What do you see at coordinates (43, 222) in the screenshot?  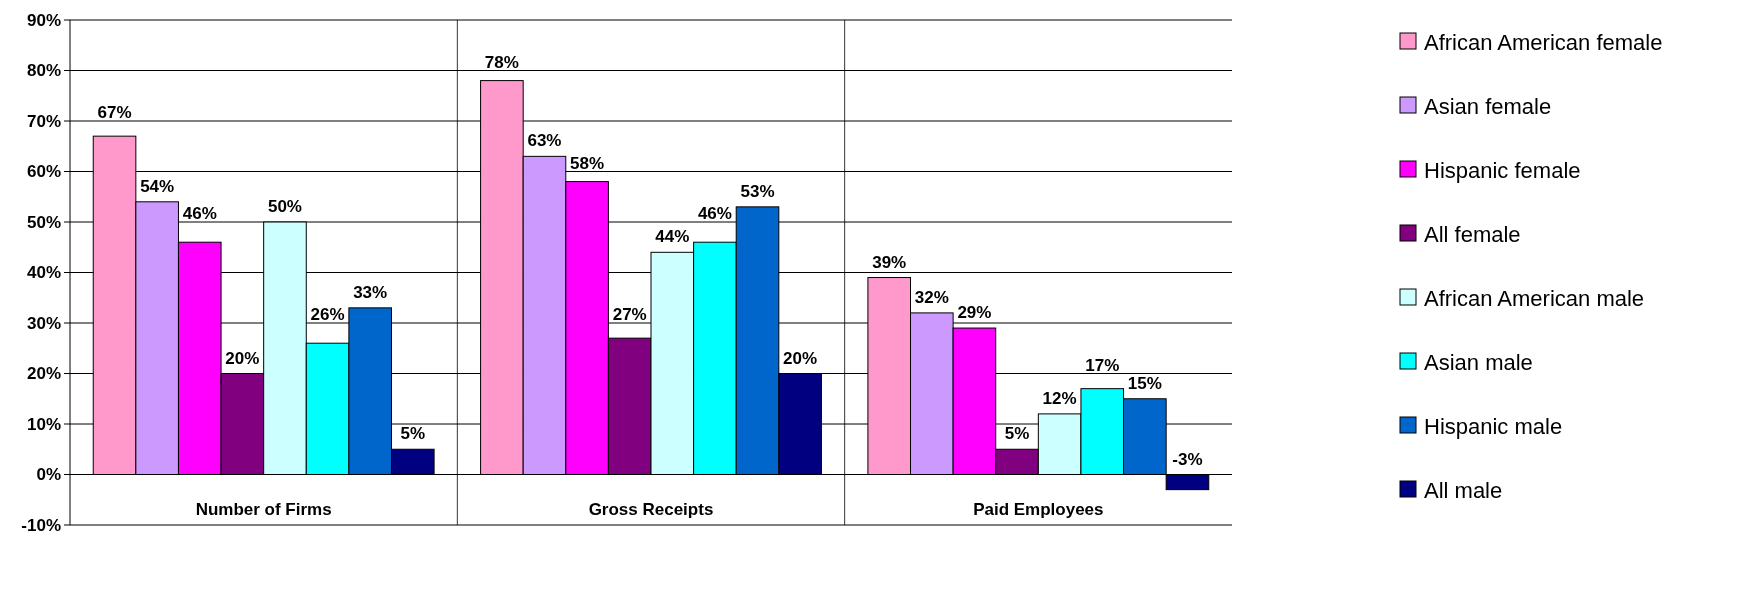 I see `y-tick-label: 50%` at bounding box center [43, 222].